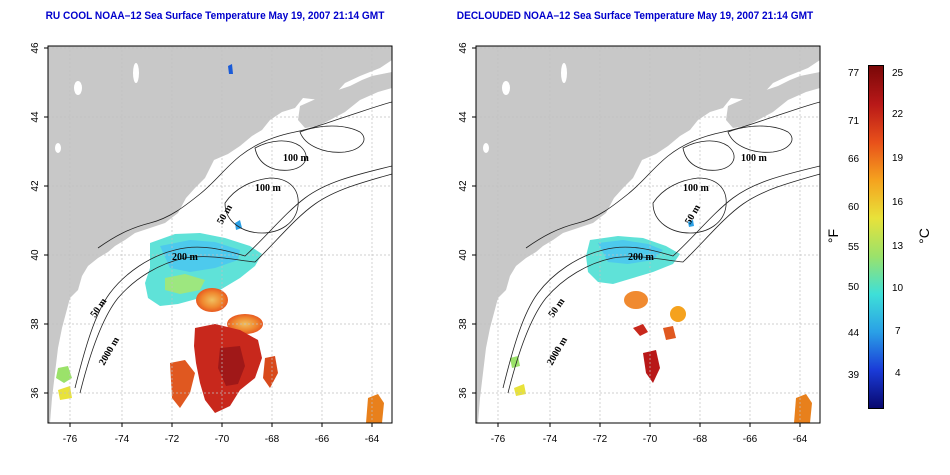 The height and width of the screenshot is (475, 950). What do you see at coordinates (182, 384) in the screenshot?
I see `gulf-stream-west` at bounding box center [182, 384].